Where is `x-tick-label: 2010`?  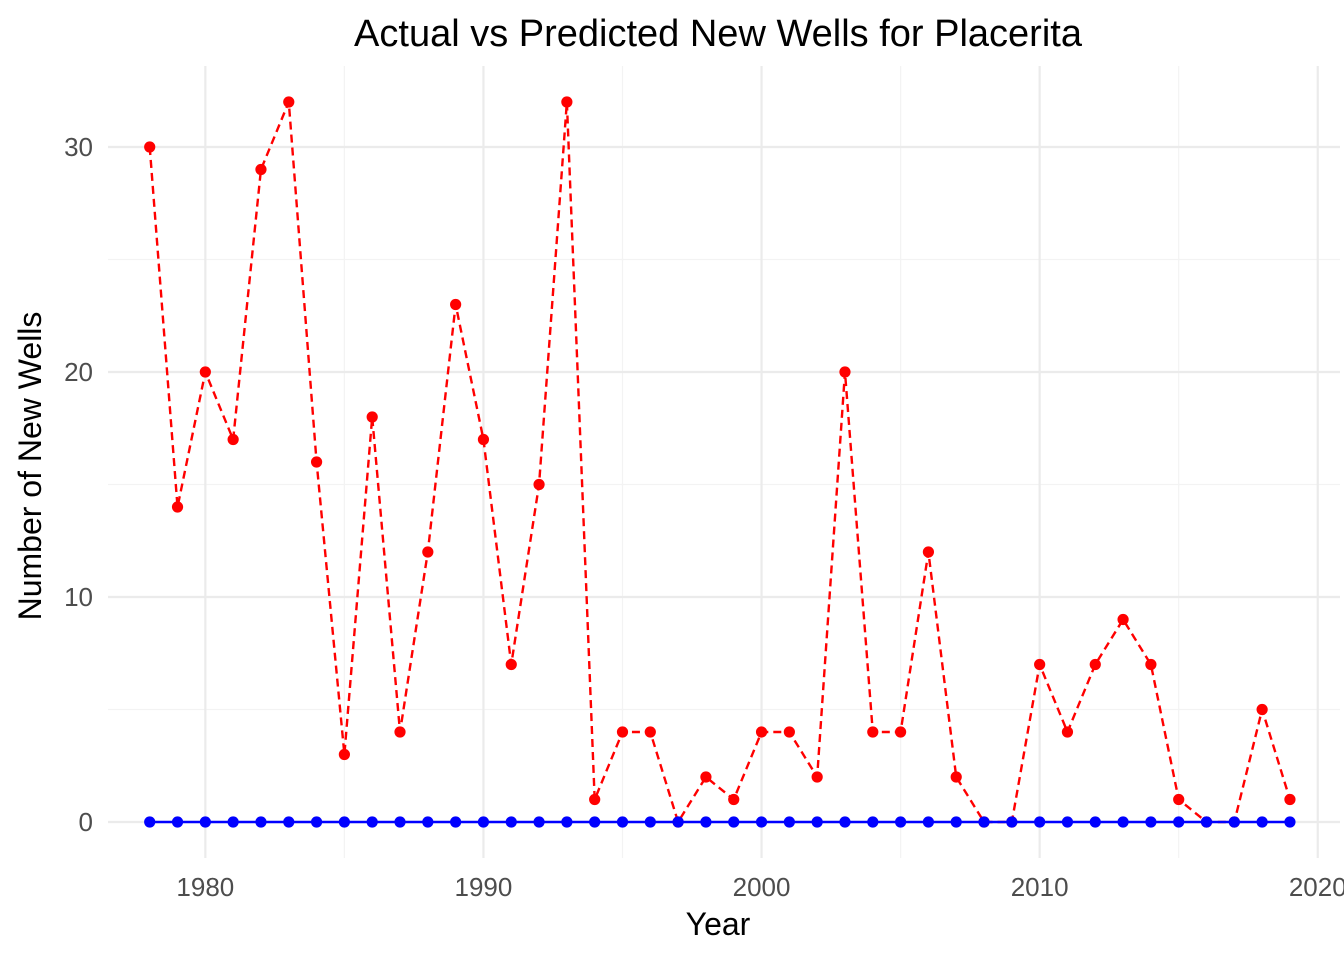 x-tick-label: 2010 is located at coordinates (1040, 887).